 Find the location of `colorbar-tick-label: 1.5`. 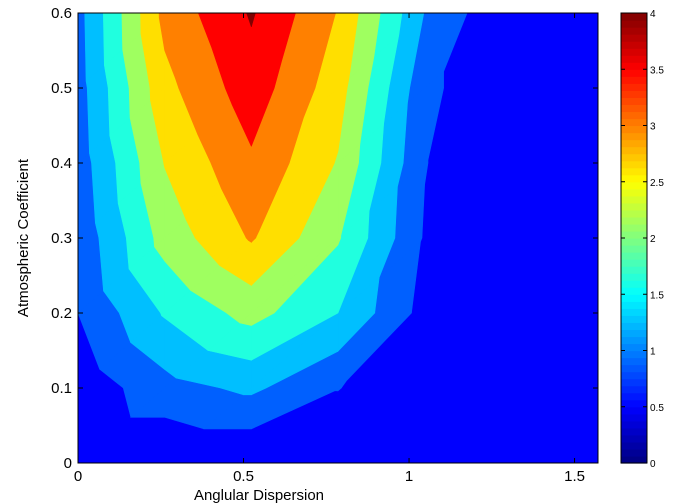

colorbar-tick-label: 1.5 is located at coordinates (657, 295).